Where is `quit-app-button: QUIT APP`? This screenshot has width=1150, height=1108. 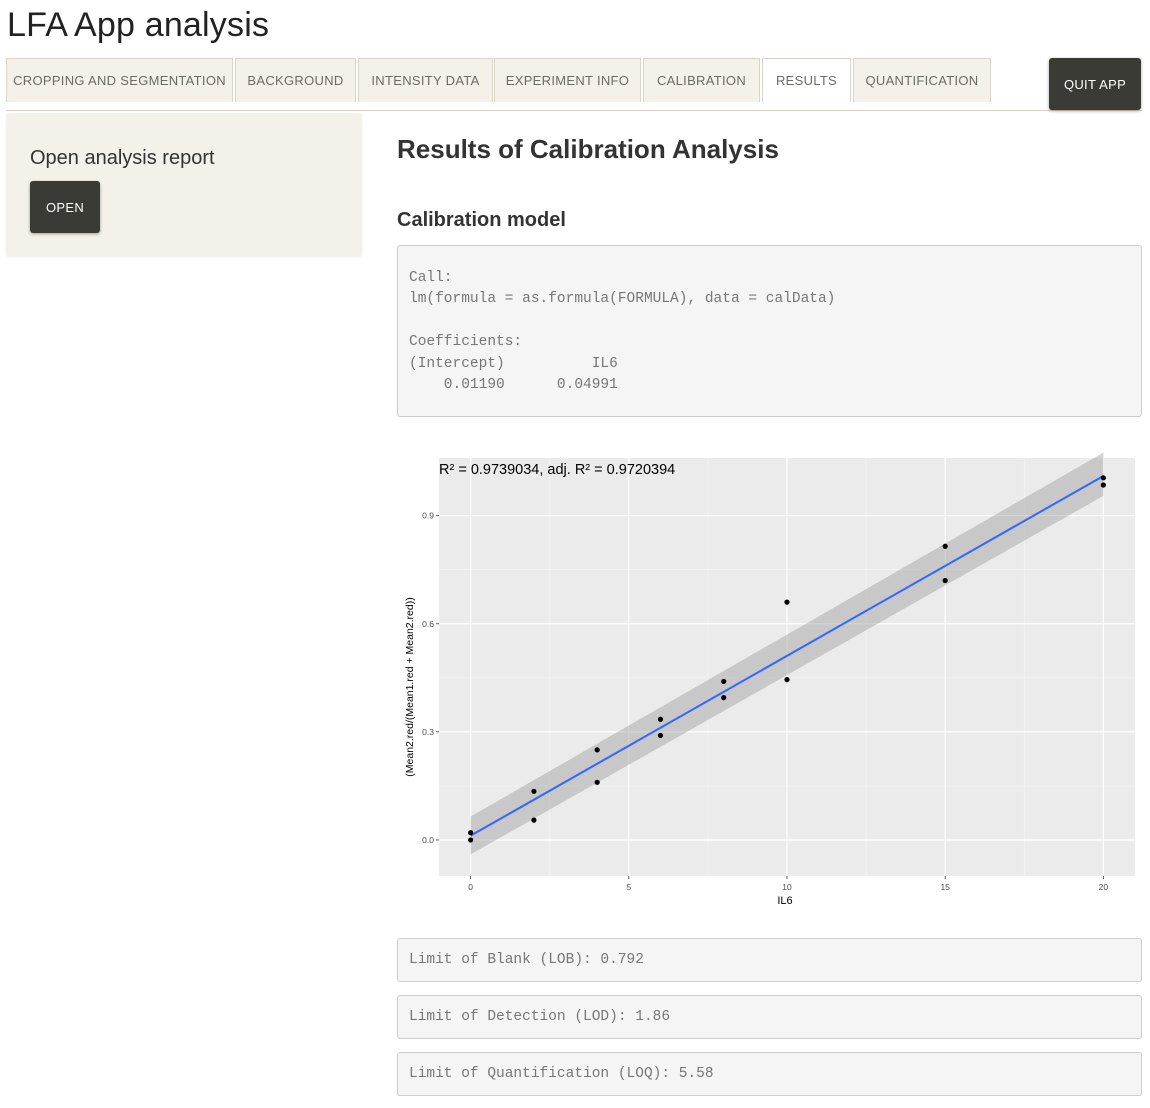
quit-app-button: QUIT APP is located at coordinates (1095, 84).